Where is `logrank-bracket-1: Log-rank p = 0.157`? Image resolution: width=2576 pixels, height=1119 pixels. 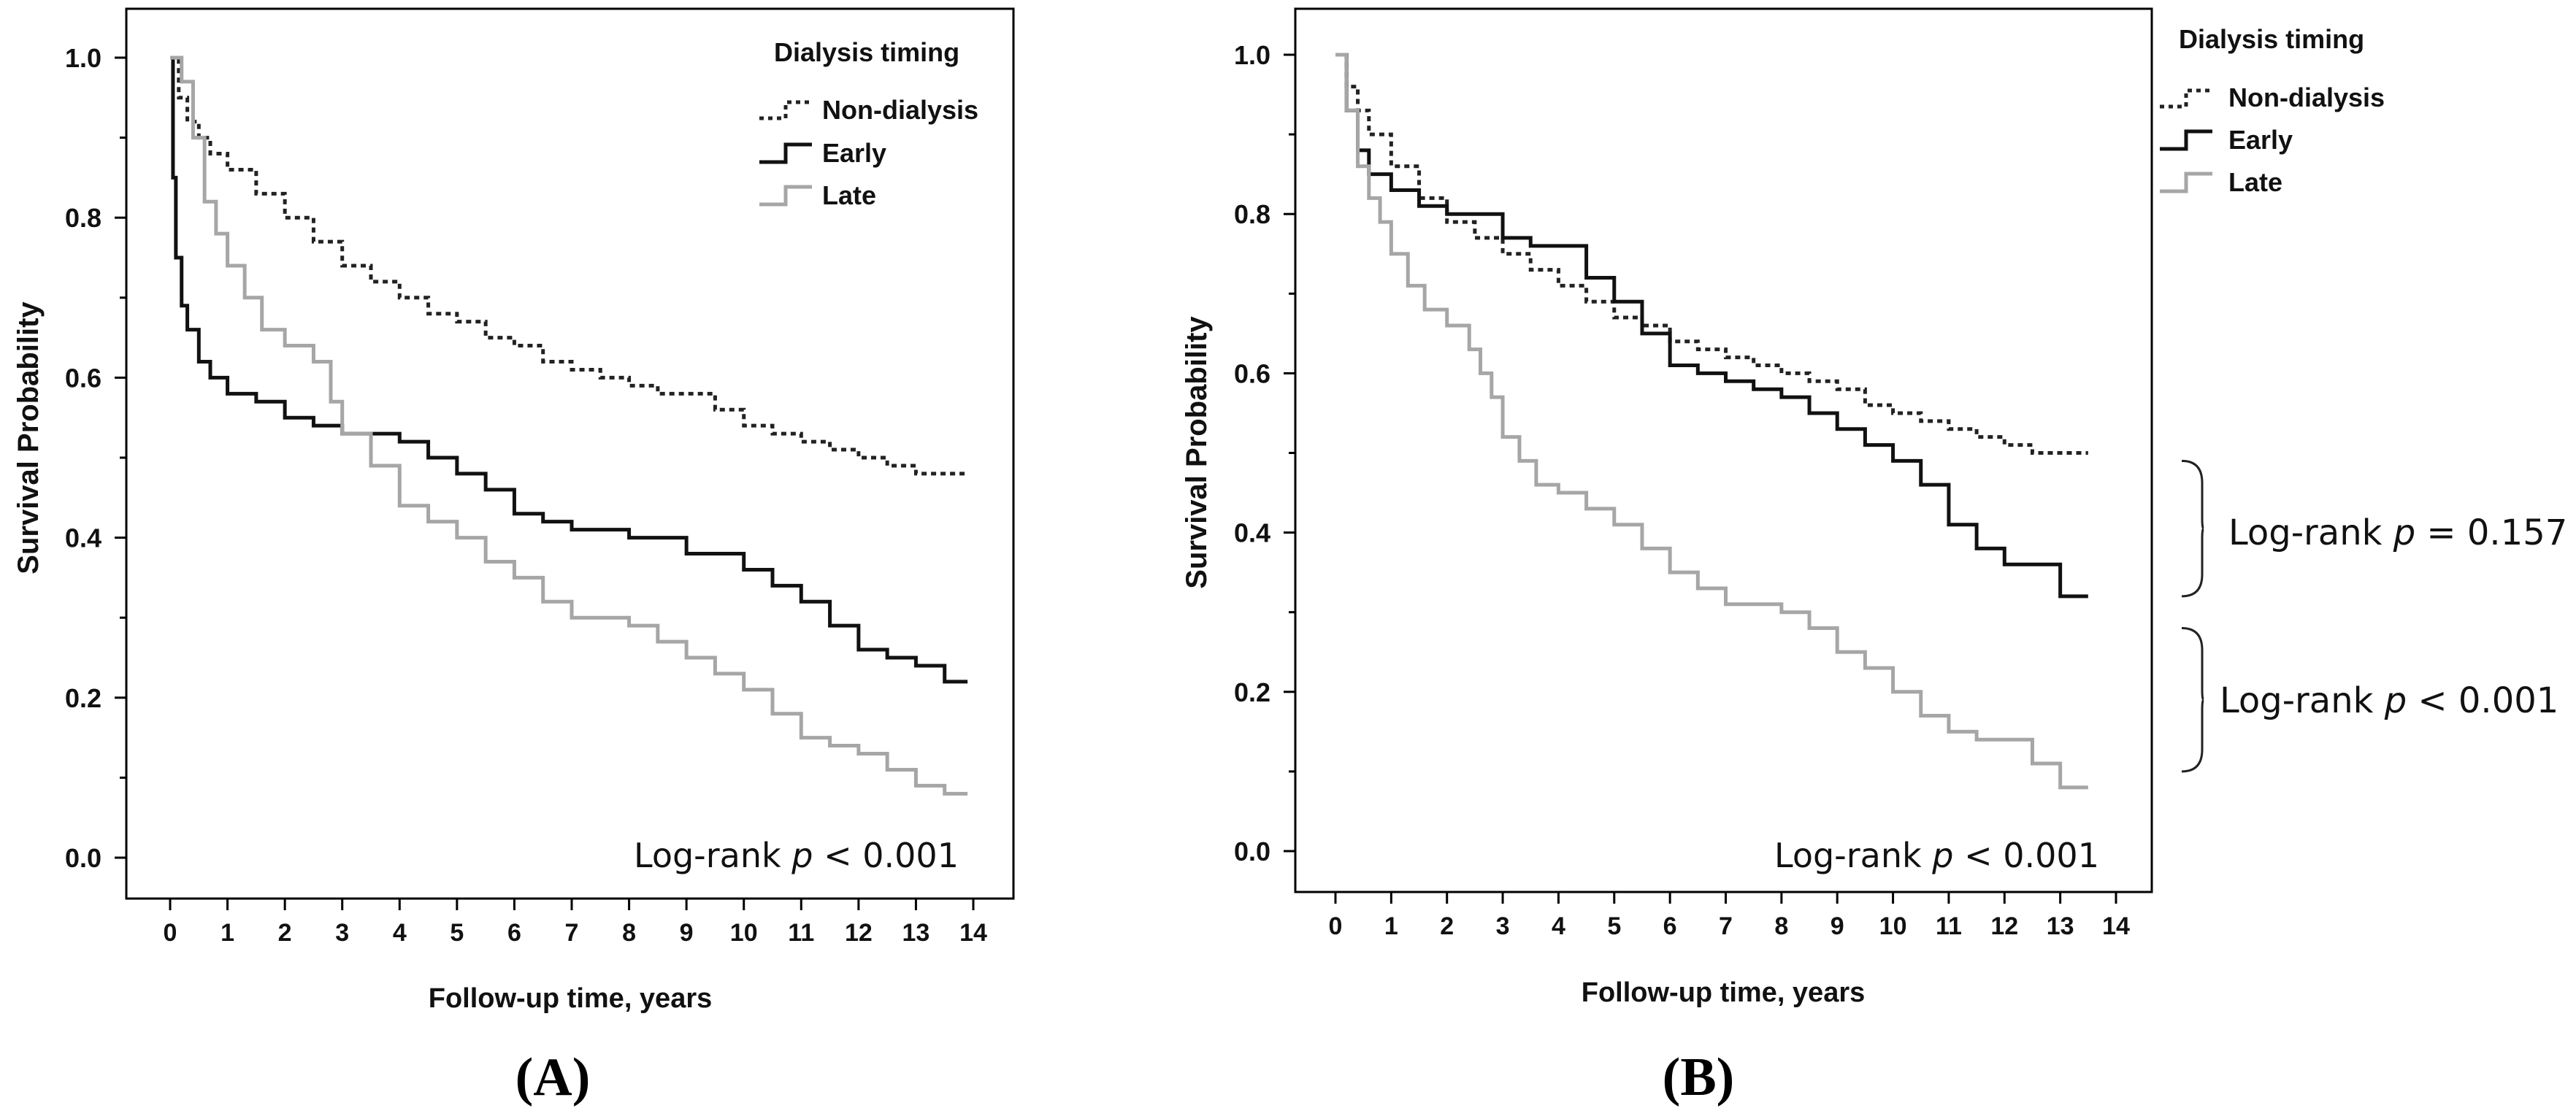 logrank-bracket-1: Log-rank p = 0.157 is located at coordinates (2397, 532).